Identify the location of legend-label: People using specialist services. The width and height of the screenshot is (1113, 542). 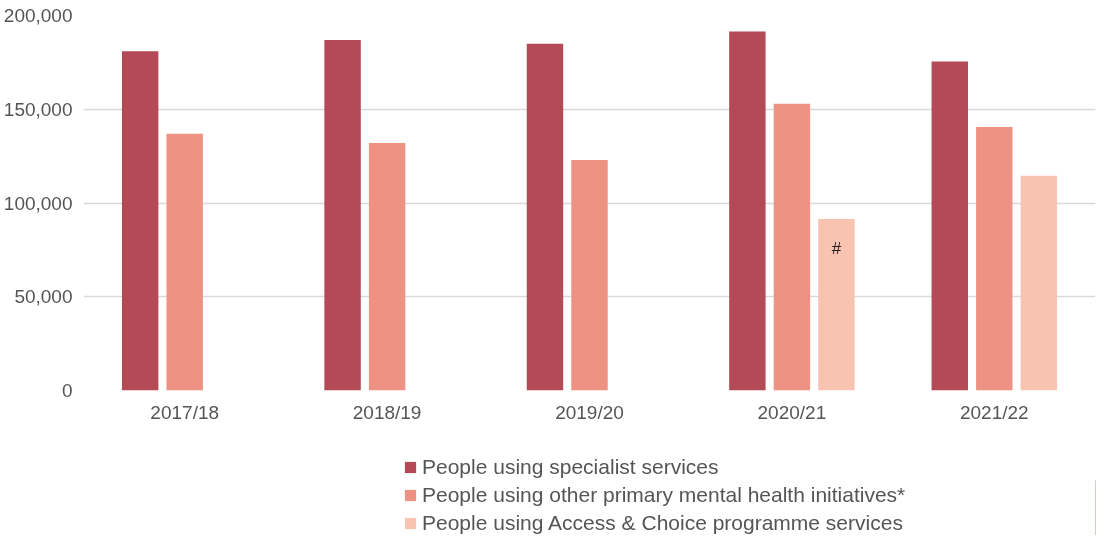
(570, 467).